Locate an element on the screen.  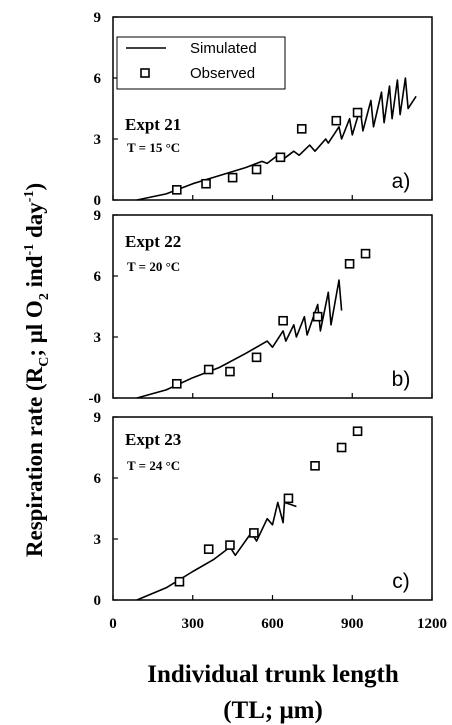
panel-b-ytick-label: 9 is located at coordinates (98, 216).